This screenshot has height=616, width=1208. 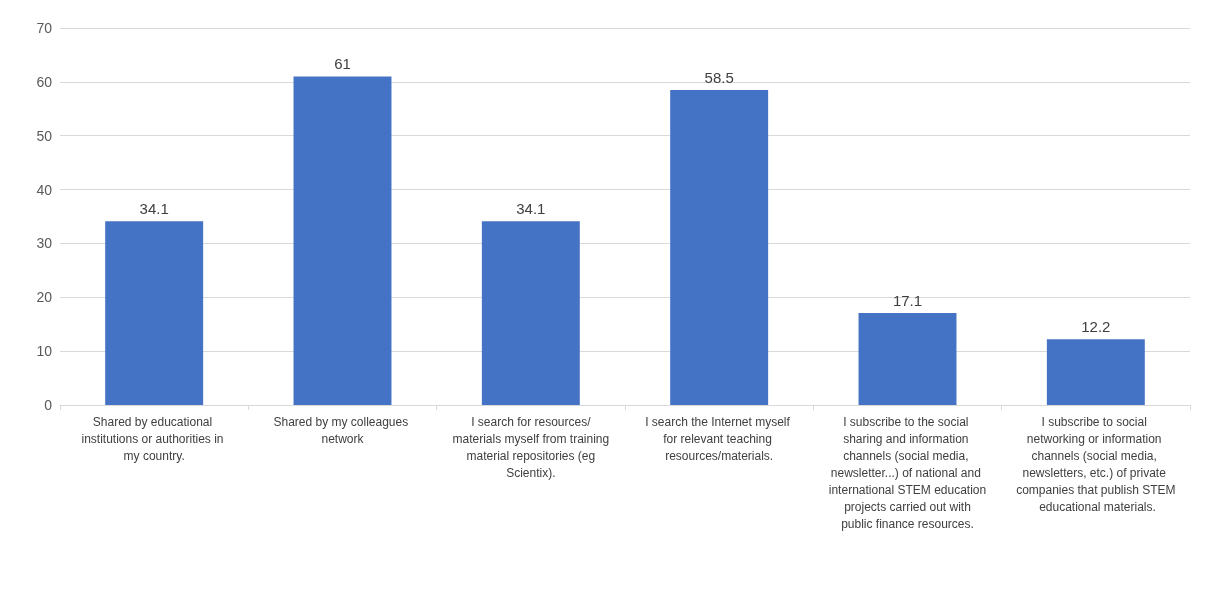 What do you see at coordinates (1096, 464) in the screenshot?
I see `x-tick-label: I subscribe to social networking or information channels (social media, newsletters, etc.) of private companies that publish STEM educational materials.` at bounding box center [1096, 464].